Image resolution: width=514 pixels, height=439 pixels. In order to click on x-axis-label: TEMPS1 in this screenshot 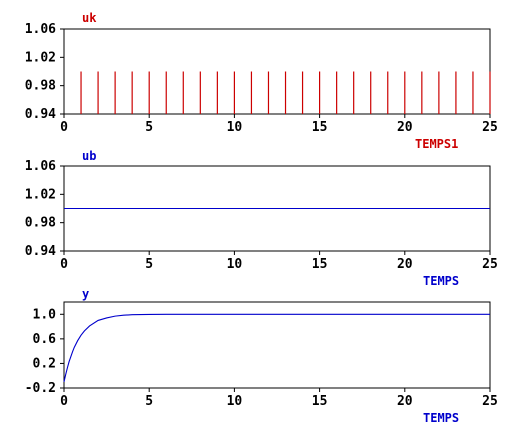, I will do `click(436, 144)`.